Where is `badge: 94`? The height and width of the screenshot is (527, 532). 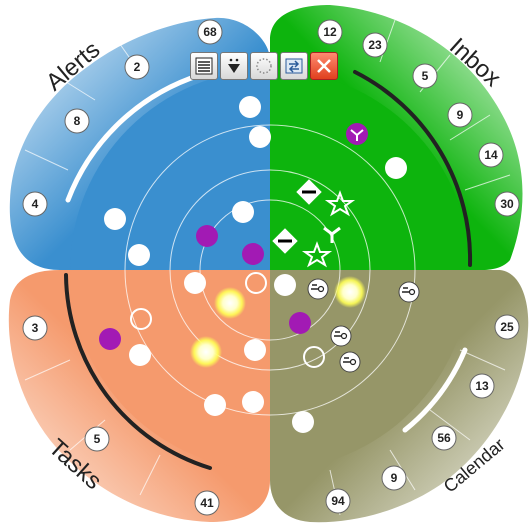 badge: 94 is located at coordinates (338, 501).